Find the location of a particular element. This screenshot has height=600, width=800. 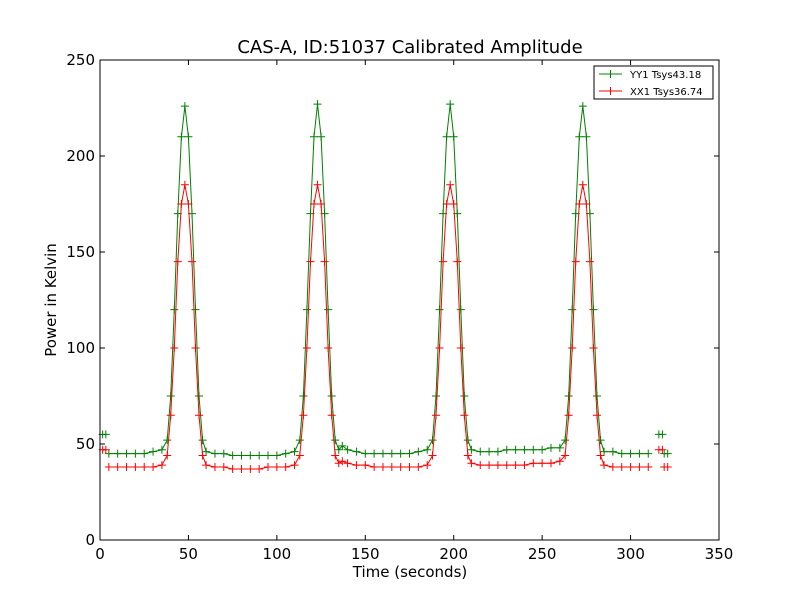

legend-box is located at coordinates (653, 82).